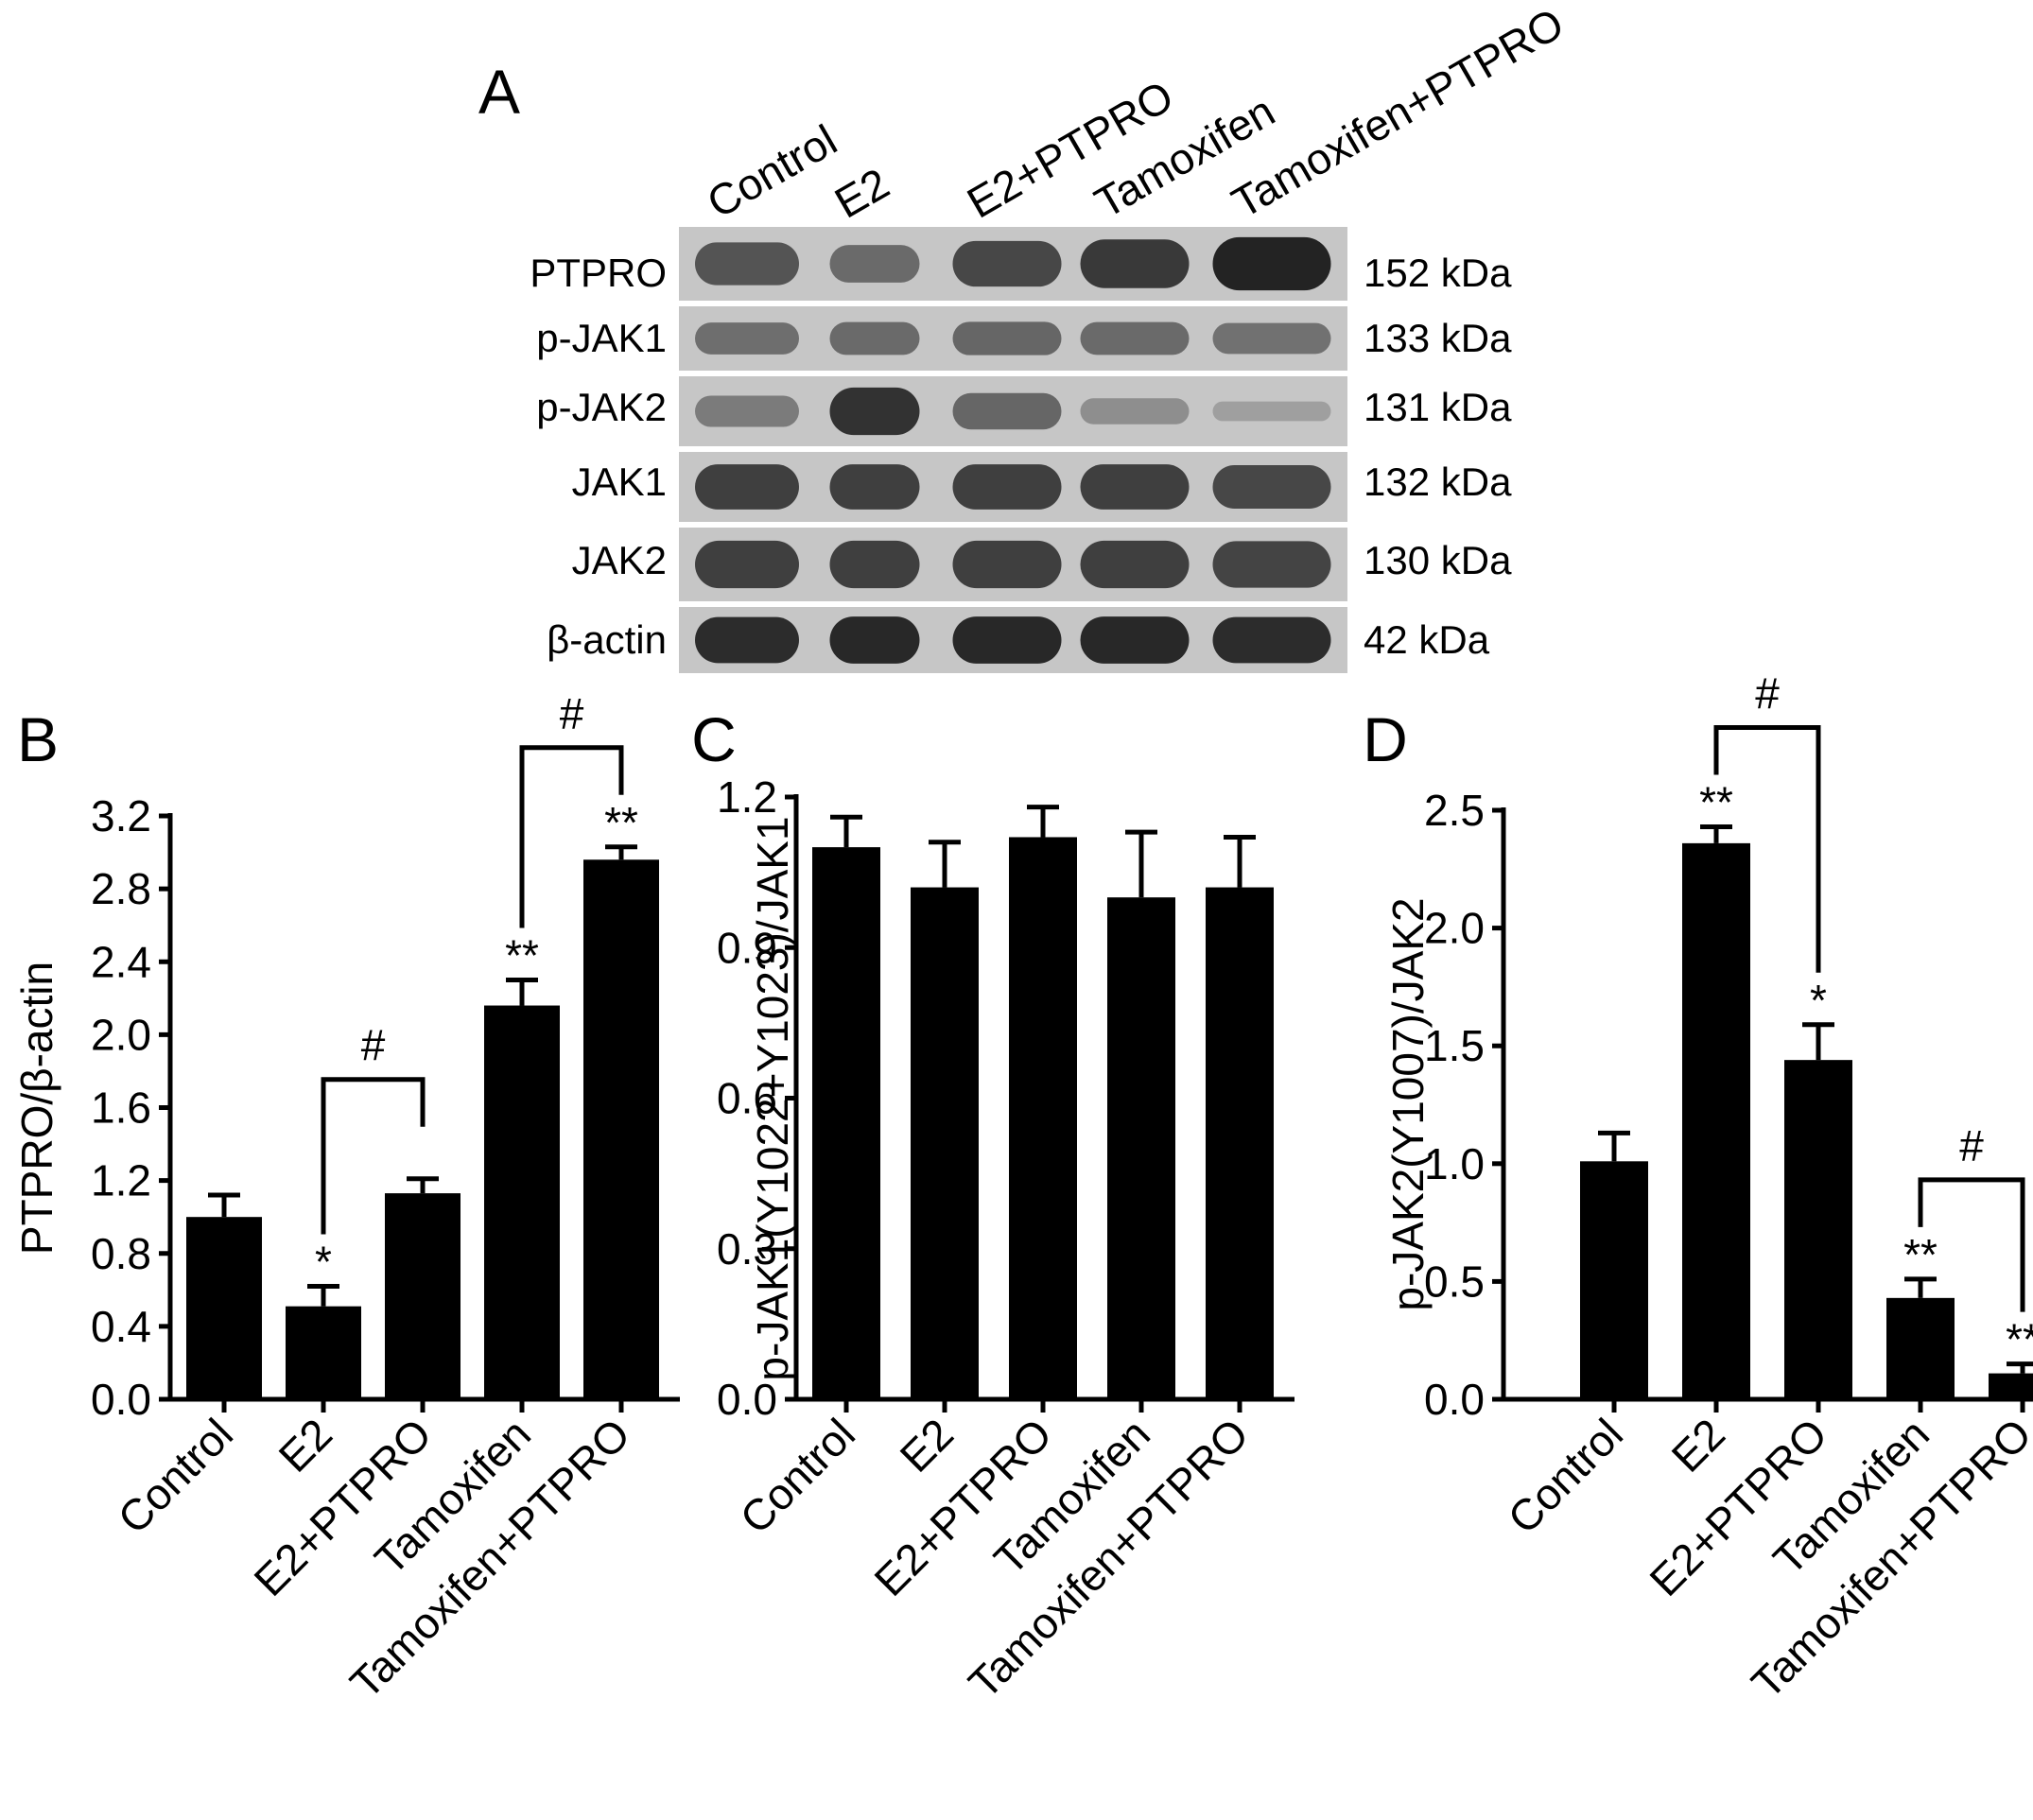 This screenshot has width=2033, height=1820. What do you see at coordinates (1438, 273) in the screenshot?
I see `blot-size-label: 152 kDa` at bounding box center [1438, 273].